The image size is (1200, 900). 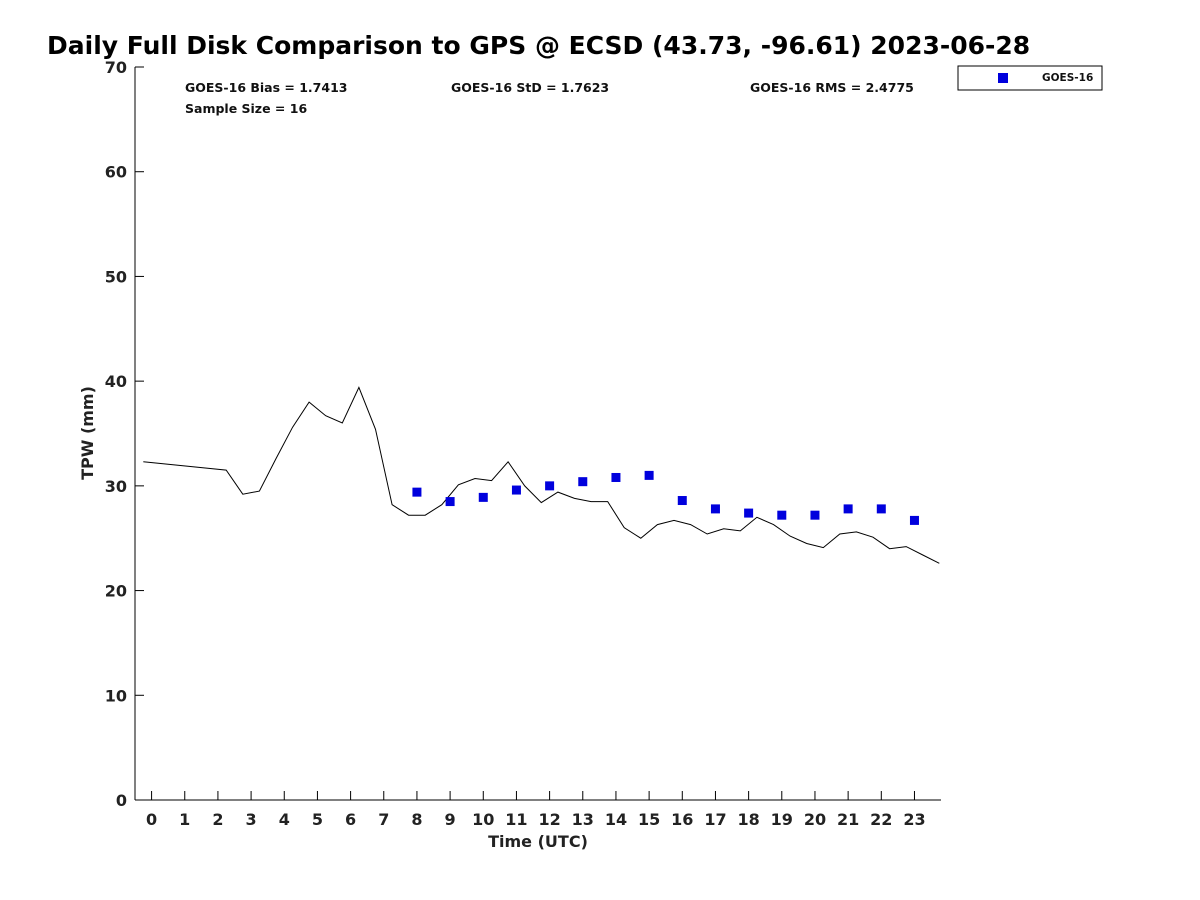 What do you see at coordinates (124, 434) in the screenshot?
I see `y-ticks: 0 10 20 30 40 50 60 70` at bounding box center [124, 434].